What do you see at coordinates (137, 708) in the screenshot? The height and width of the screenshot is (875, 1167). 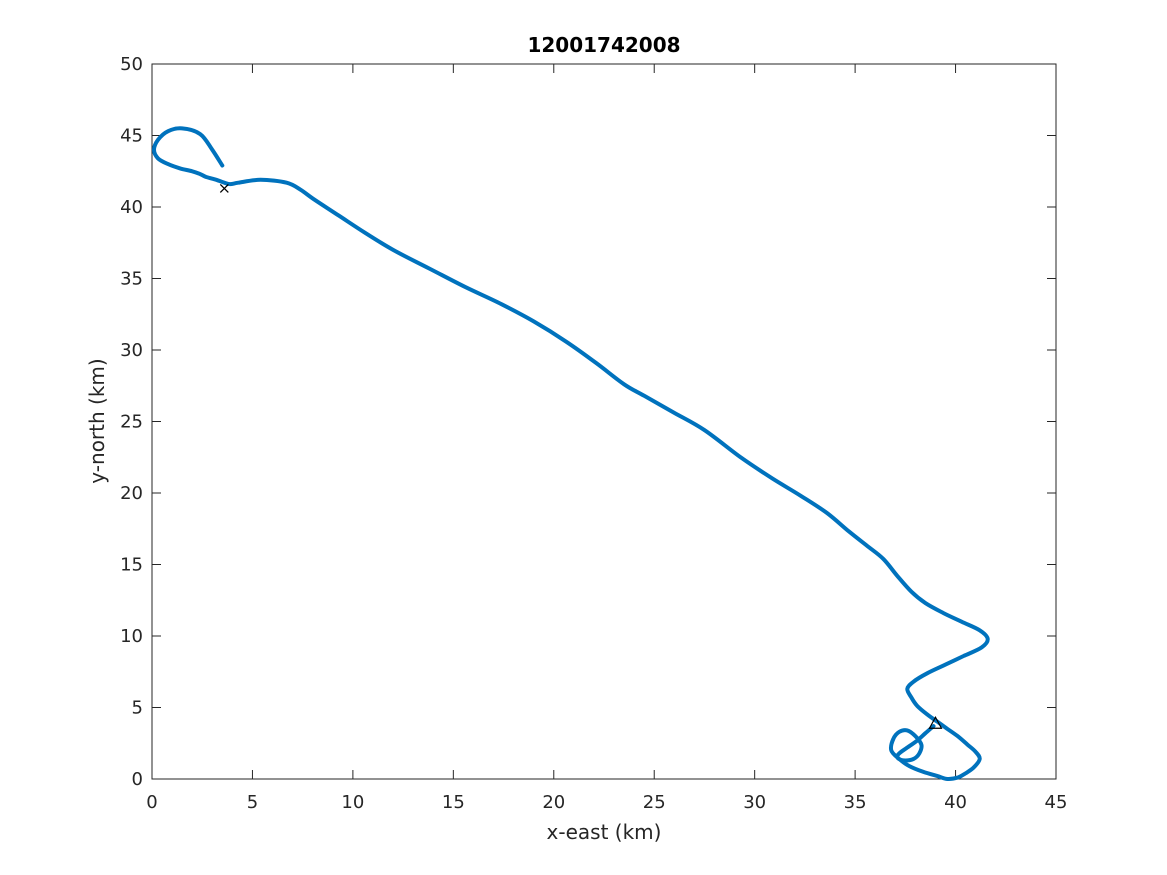 I see `y-tick-label: 5` at bounding box center [137, 708].